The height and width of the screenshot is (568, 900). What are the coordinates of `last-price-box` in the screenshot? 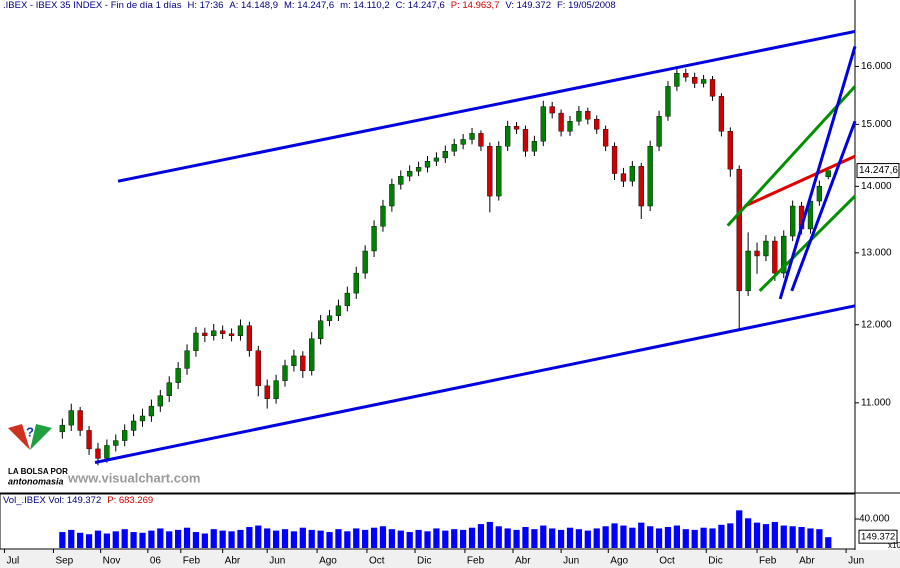 It's located at (878, 171).